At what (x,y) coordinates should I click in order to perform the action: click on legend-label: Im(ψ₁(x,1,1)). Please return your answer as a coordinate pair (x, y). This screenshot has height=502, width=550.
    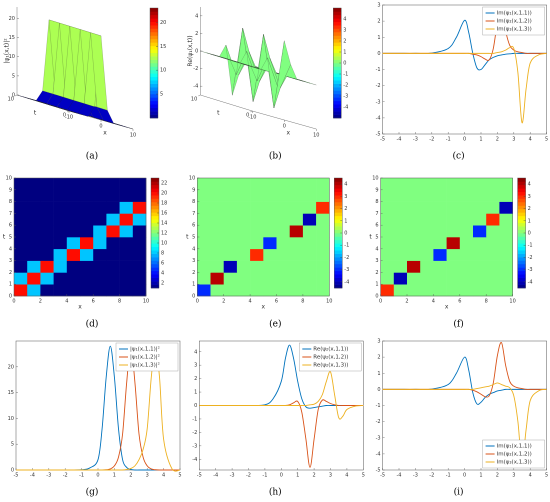
    Looking at the image, I should click on (514, 14).